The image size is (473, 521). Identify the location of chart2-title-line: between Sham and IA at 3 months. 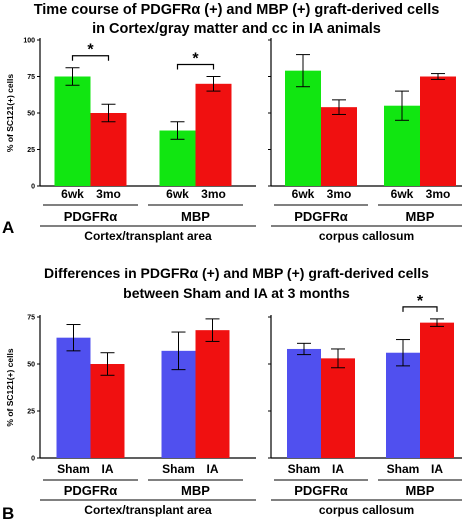
(236, 293).